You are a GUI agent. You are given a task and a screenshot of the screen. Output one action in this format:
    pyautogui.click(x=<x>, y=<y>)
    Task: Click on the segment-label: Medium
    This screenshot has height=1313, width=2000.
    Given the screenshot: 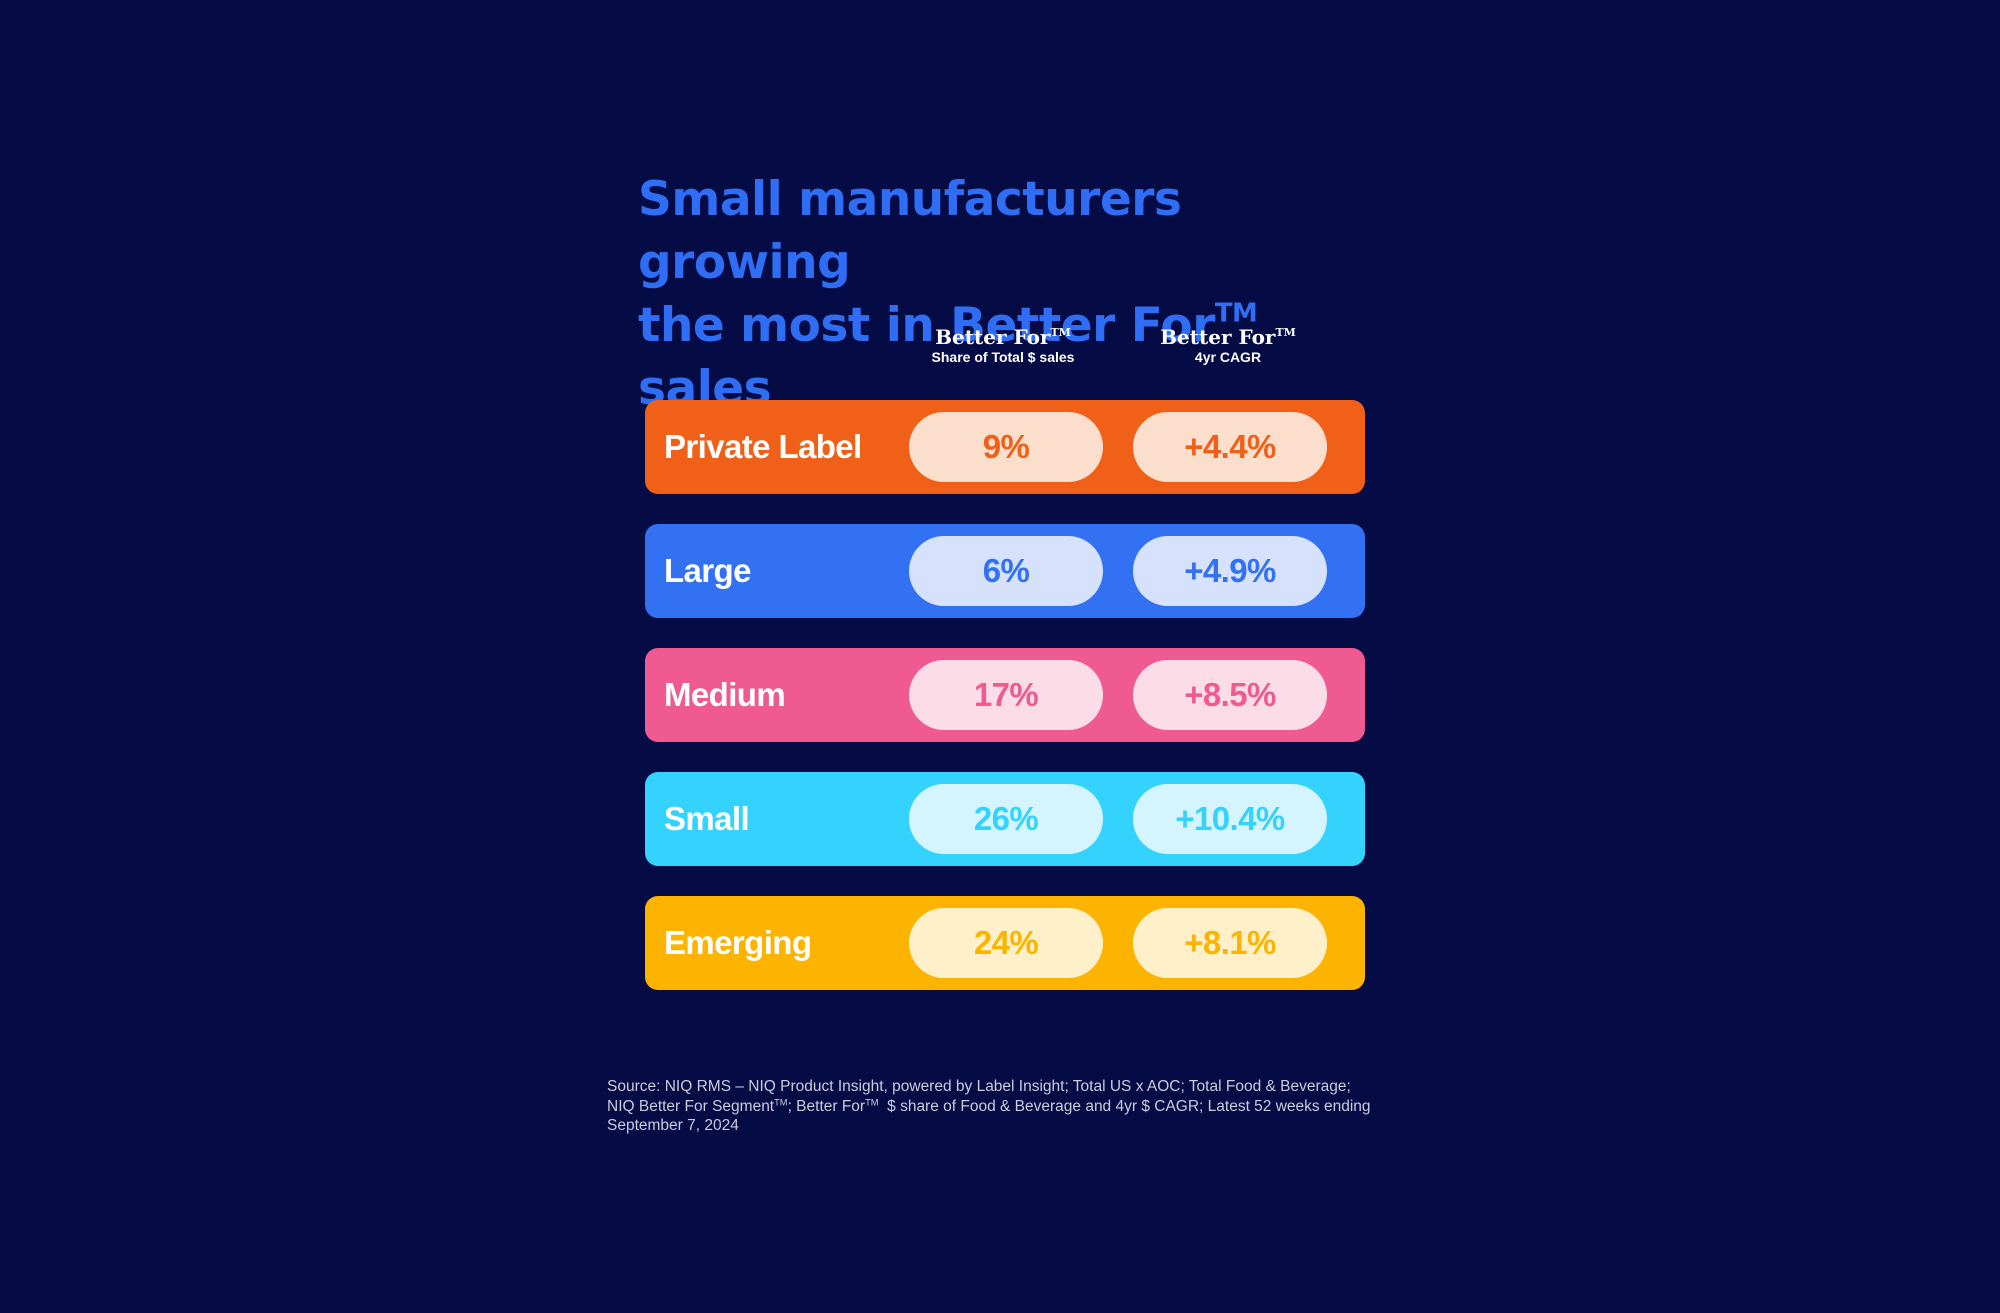 What is the action you would take?
    pyautogui.click(x=725, y=694)
    